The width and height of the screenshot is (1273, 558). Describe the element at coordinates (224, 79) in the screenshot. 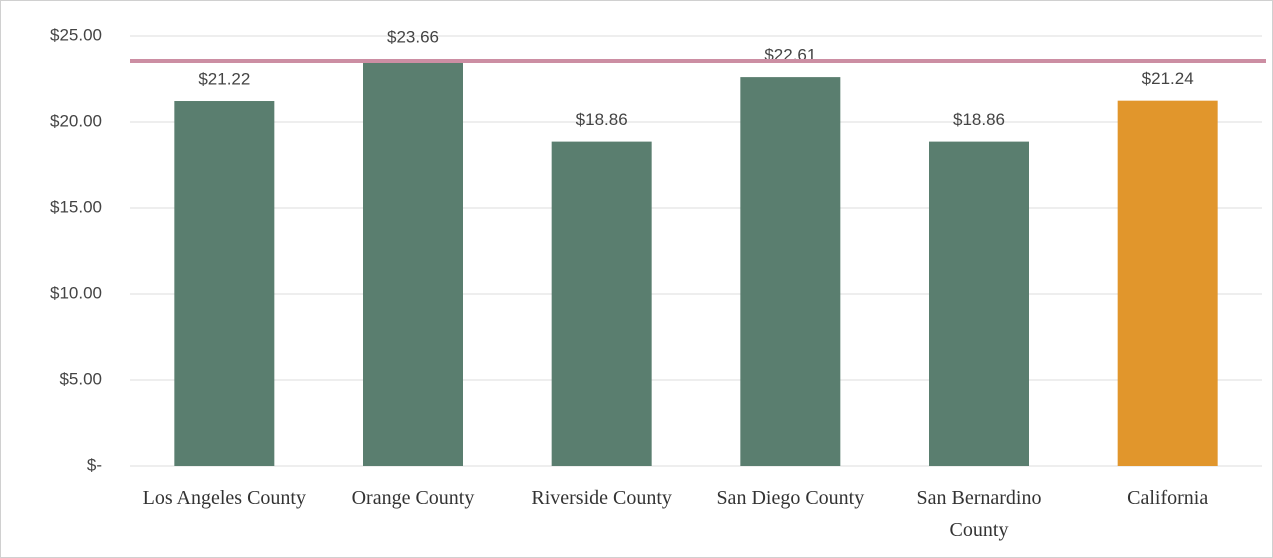

I see `data-label: $21.22` at that location.